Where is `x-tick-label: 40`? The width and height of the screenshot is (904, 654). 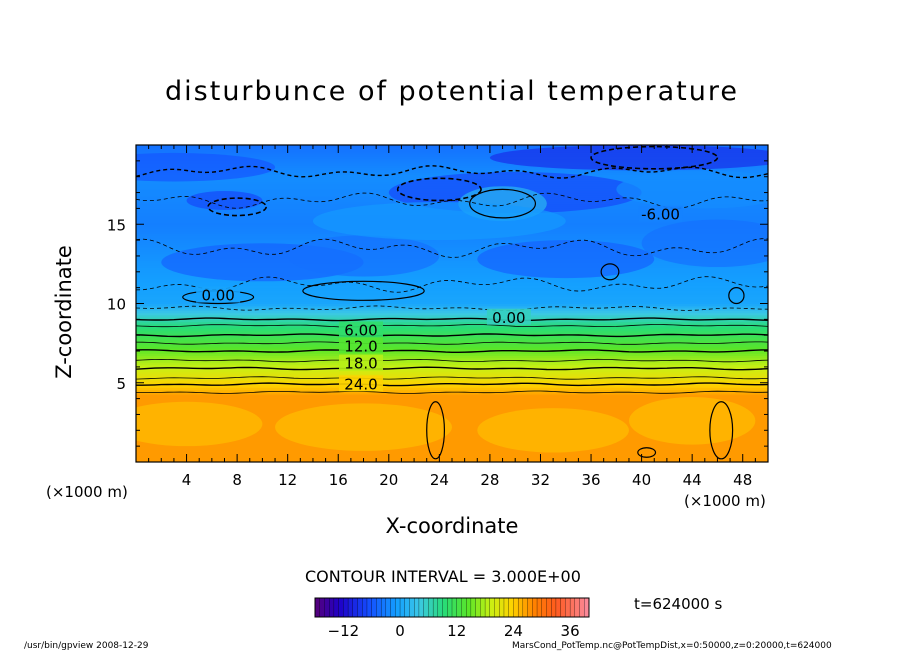
x-tick-label: 40 is located at coordinates (641, 480).